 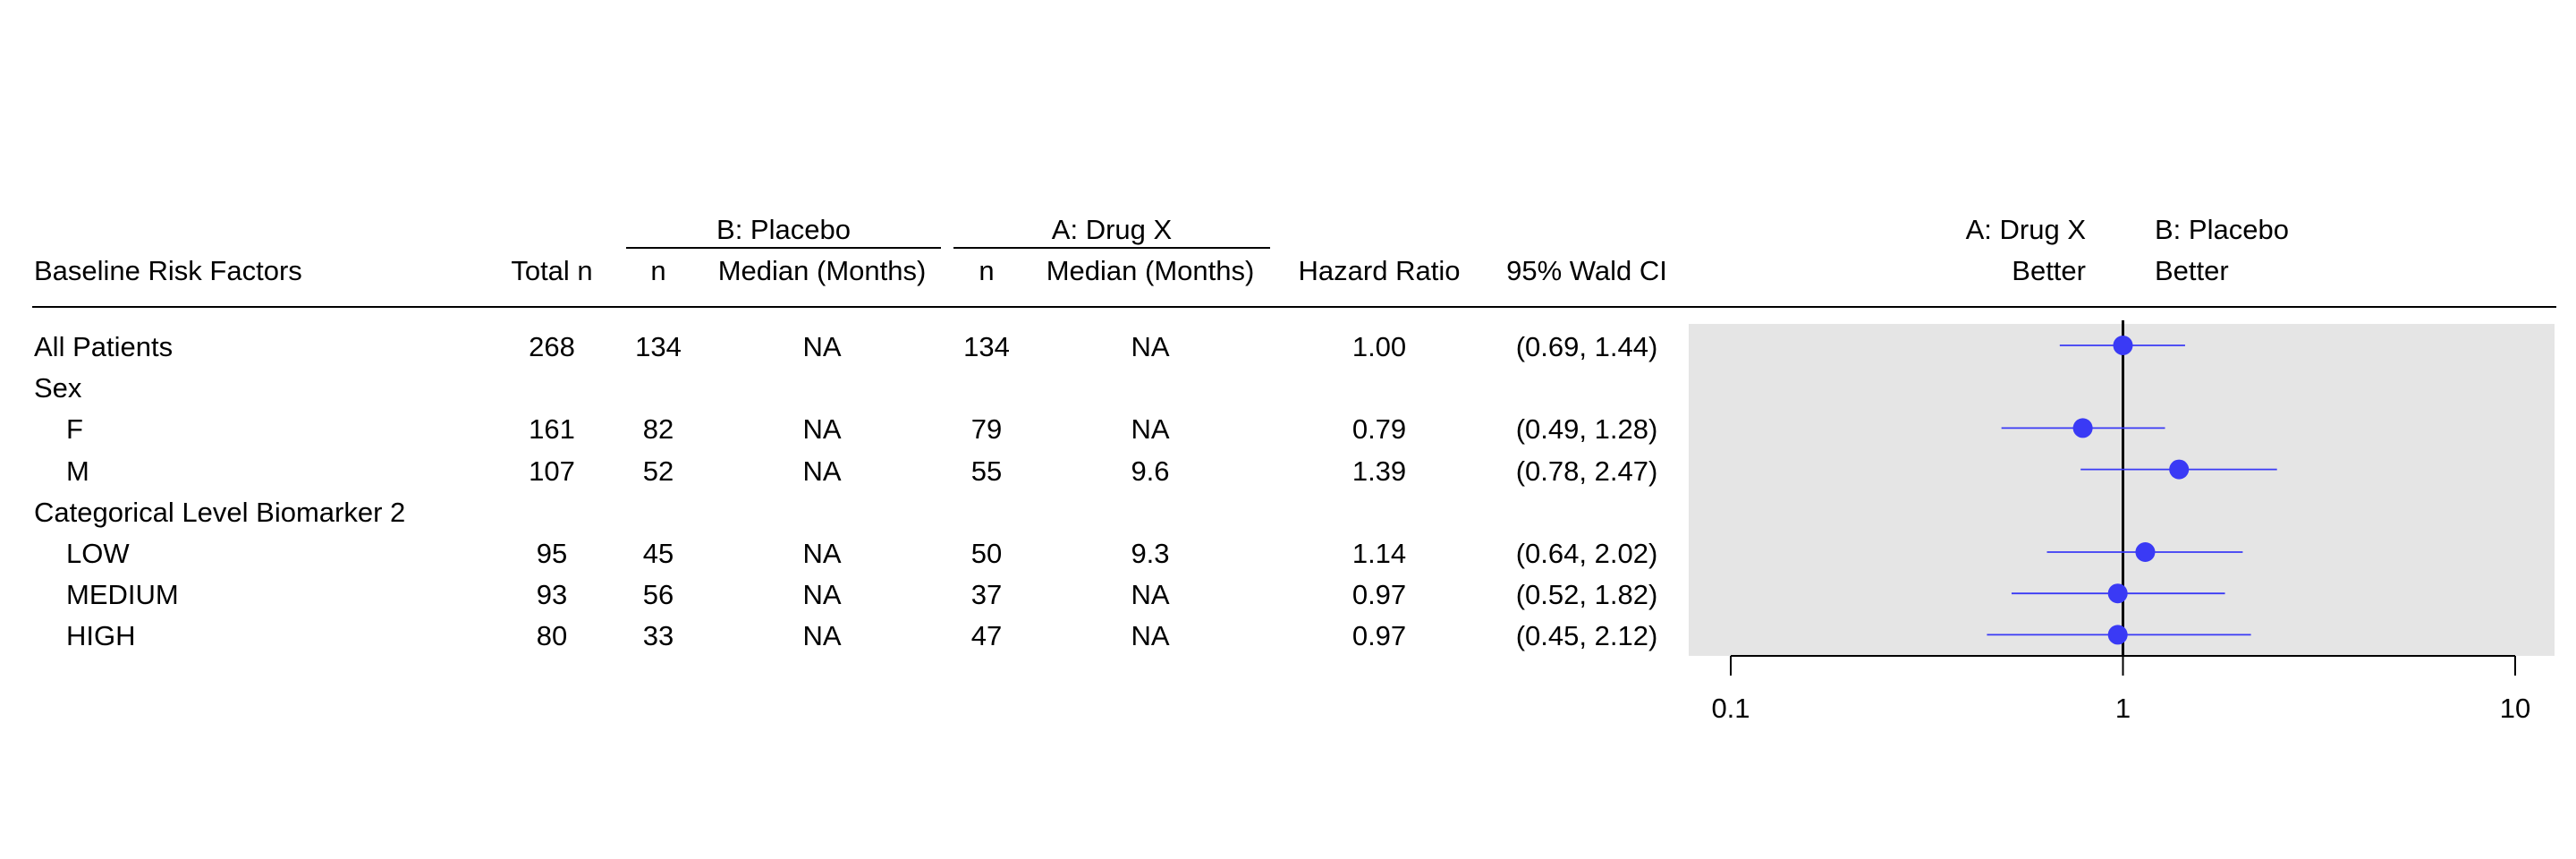 What do you see at coordinates (822, 270) in the screenshot?
I see `column-header-placebo-median: Median (Months)` at bounding box center [822, 270].